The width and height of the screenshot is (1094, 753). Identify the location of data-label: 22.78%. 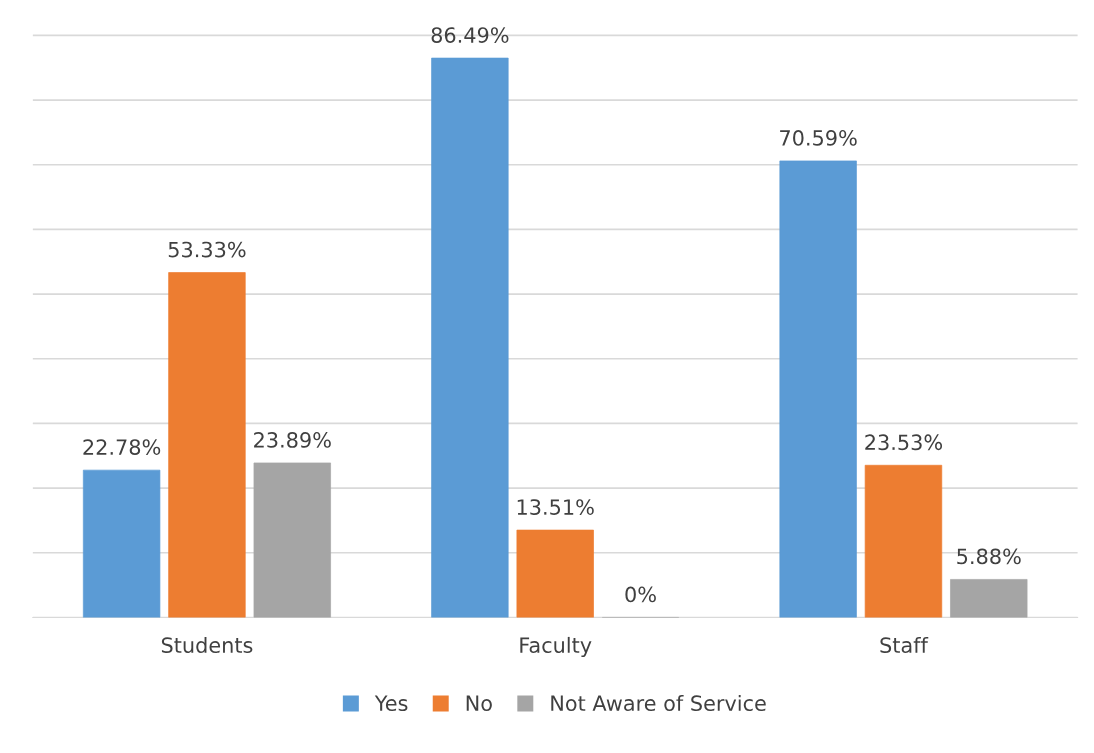
(122, 447).